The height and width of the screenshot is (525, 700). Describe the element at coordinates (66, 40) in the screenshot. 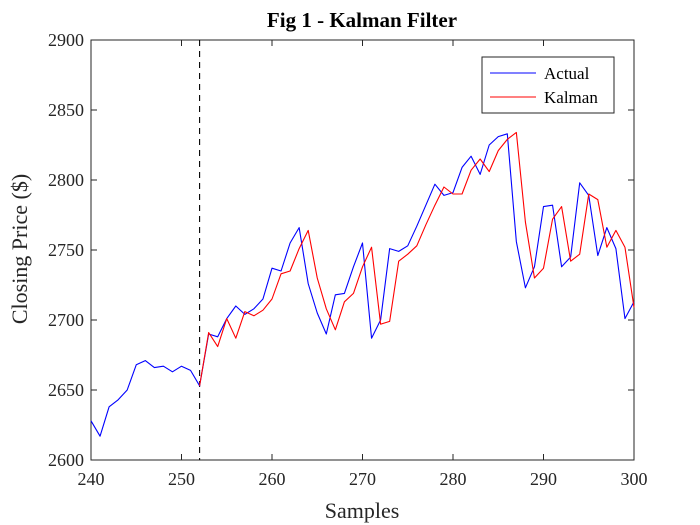

I see `y-tick-label: 2900` at that location.